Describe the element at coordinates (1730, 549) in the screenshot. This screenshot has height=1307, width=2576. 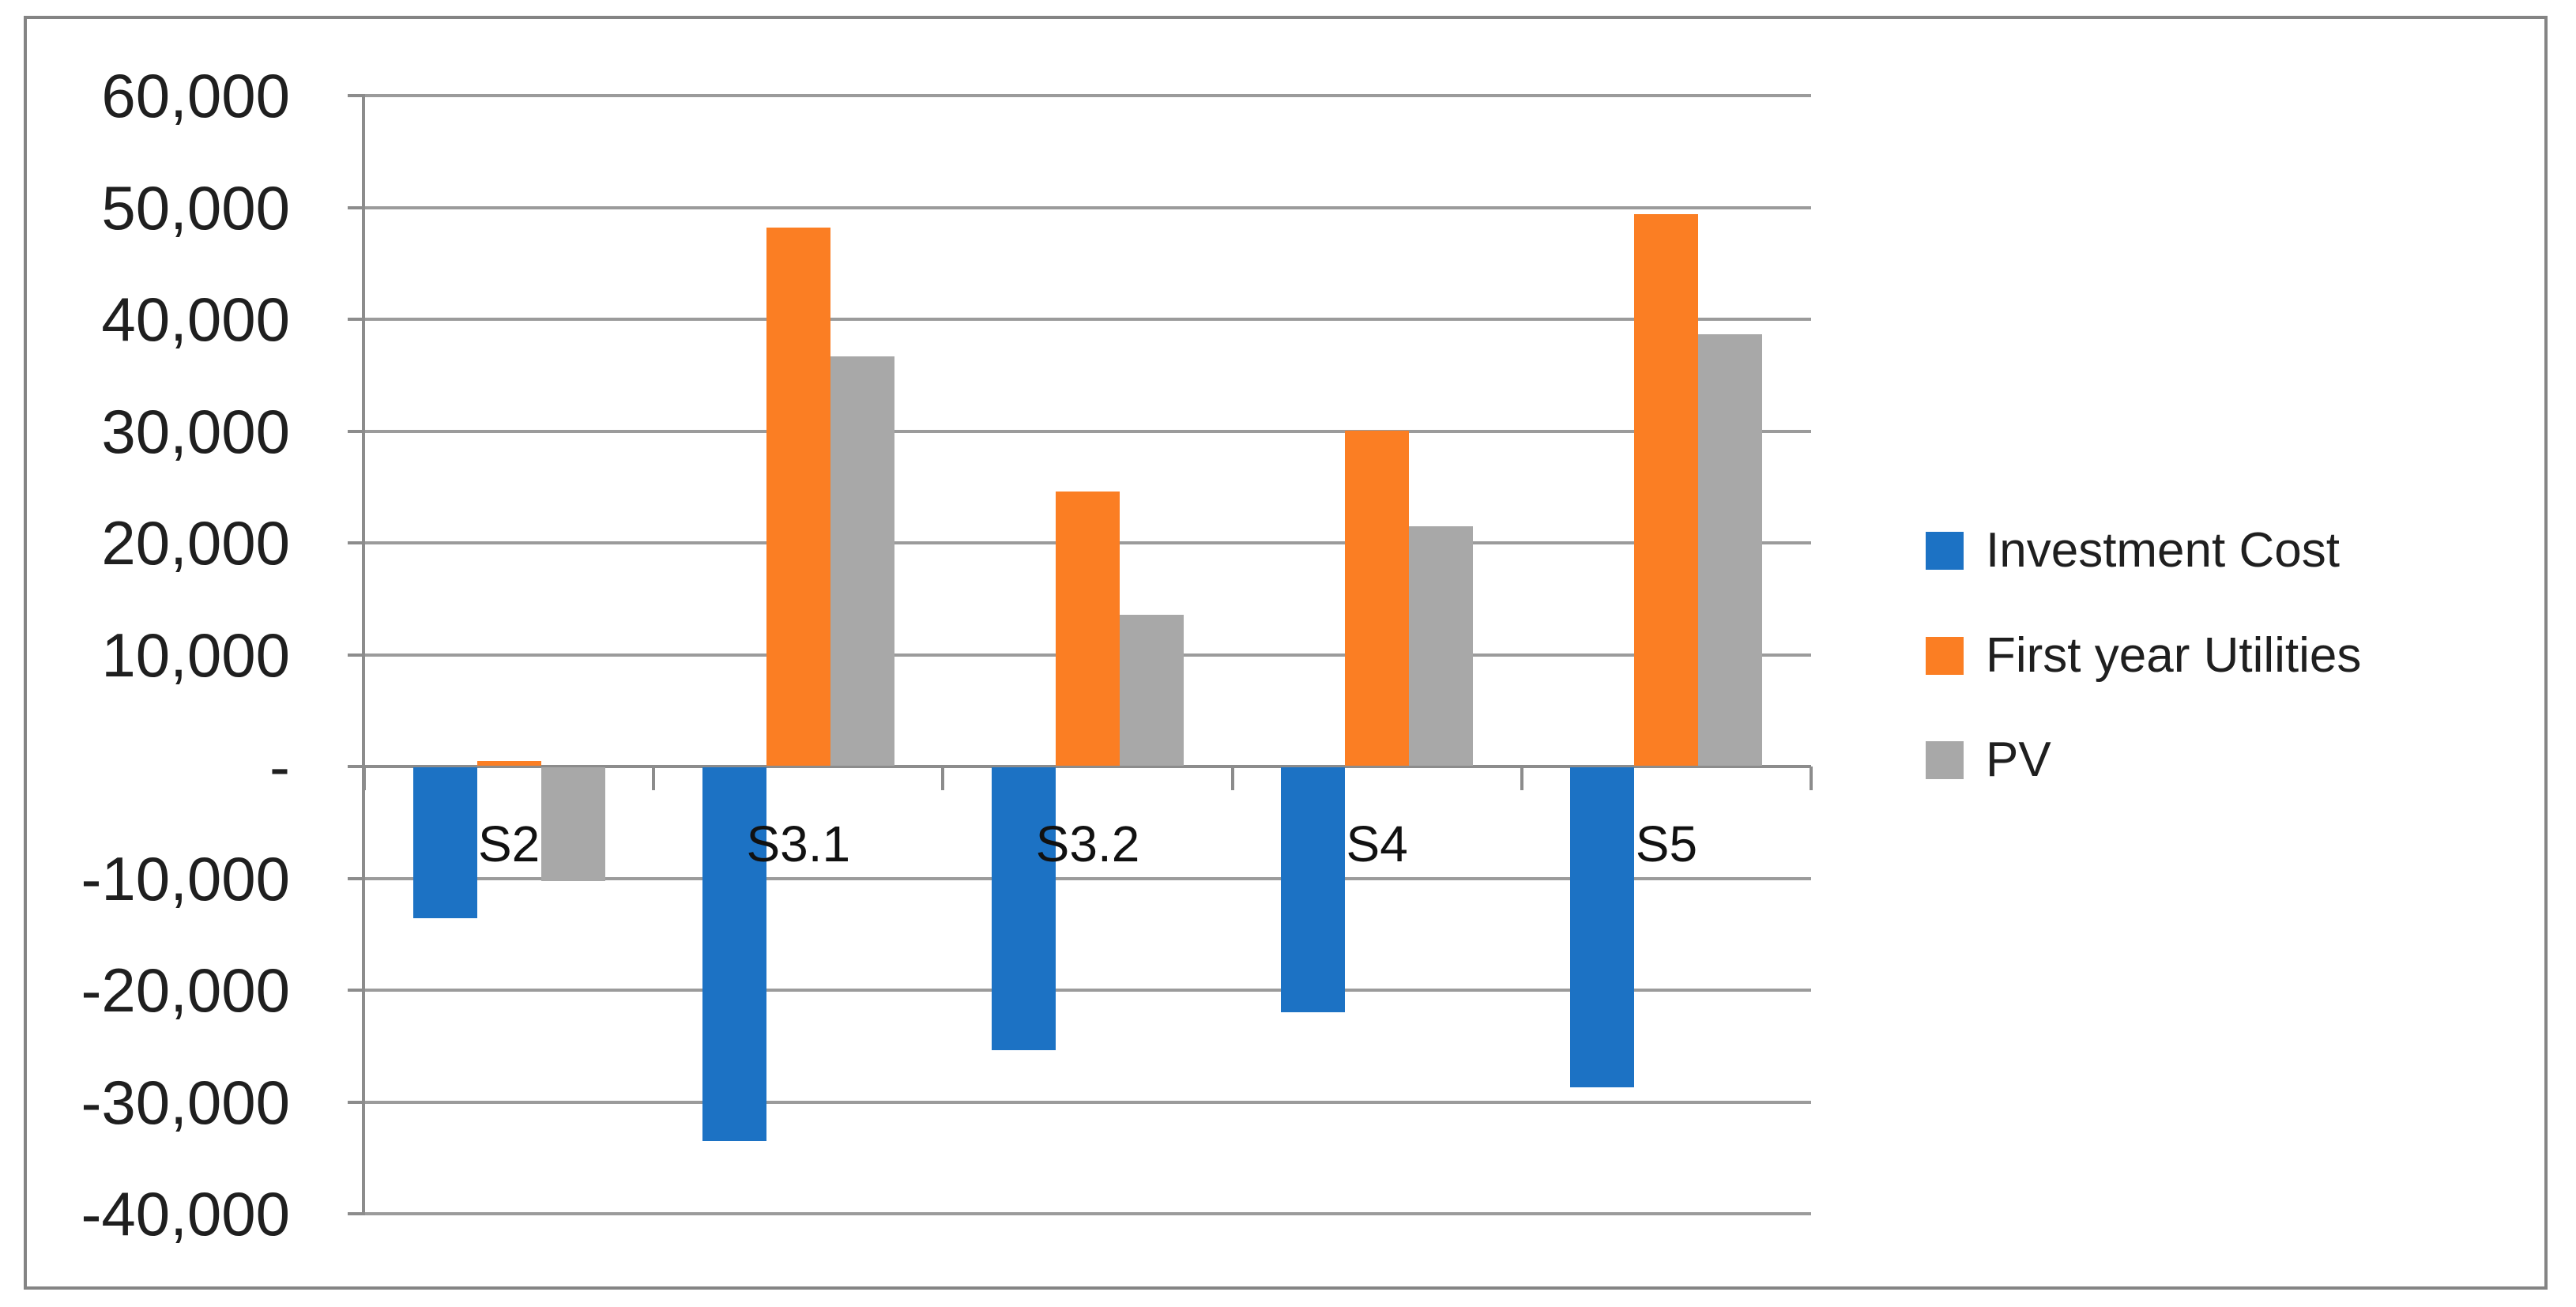
I see `bar-pv-s5` at that location.